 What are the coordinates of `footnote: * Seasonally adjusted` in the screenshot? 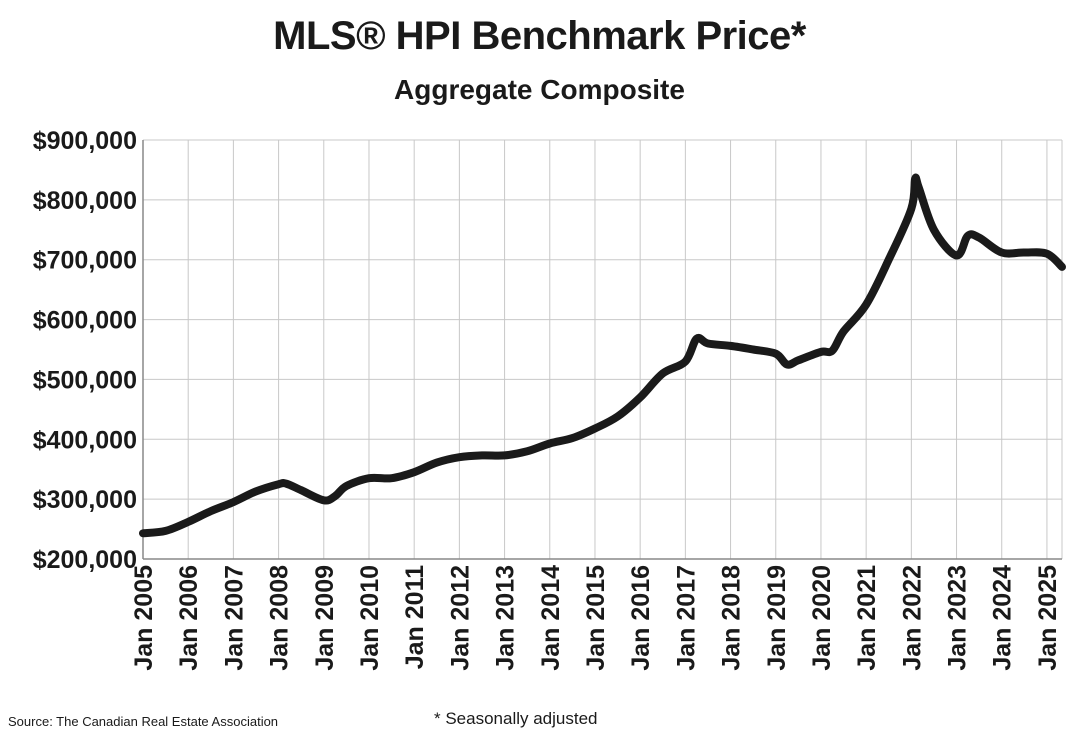 It's located at (516, 718).